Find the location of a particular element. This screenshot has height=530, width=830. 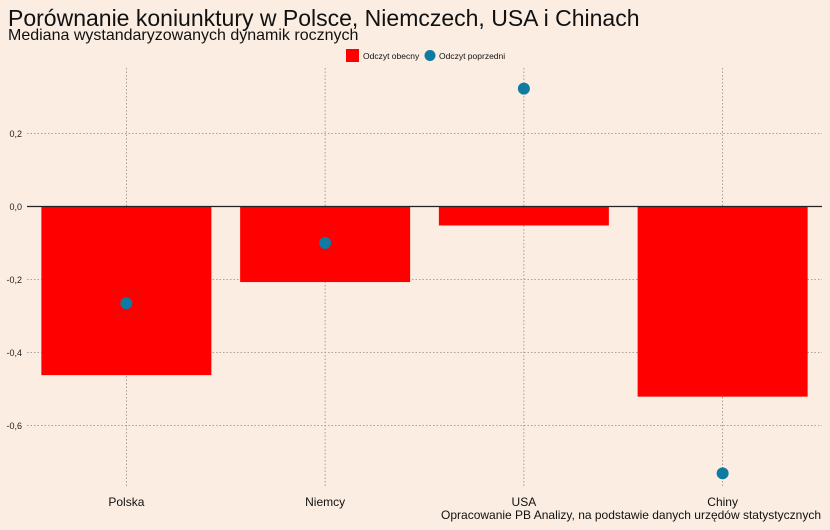

legend-label-bar: Odczyt obecny is located at coordinates (391, 56).